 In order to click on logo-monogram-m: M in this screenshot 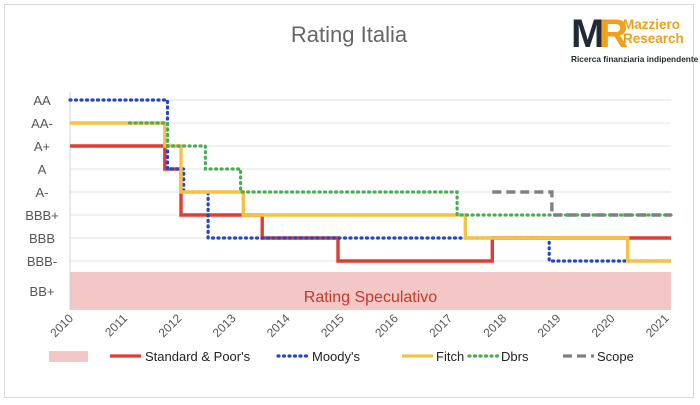, I will do `click(587, 34)`.